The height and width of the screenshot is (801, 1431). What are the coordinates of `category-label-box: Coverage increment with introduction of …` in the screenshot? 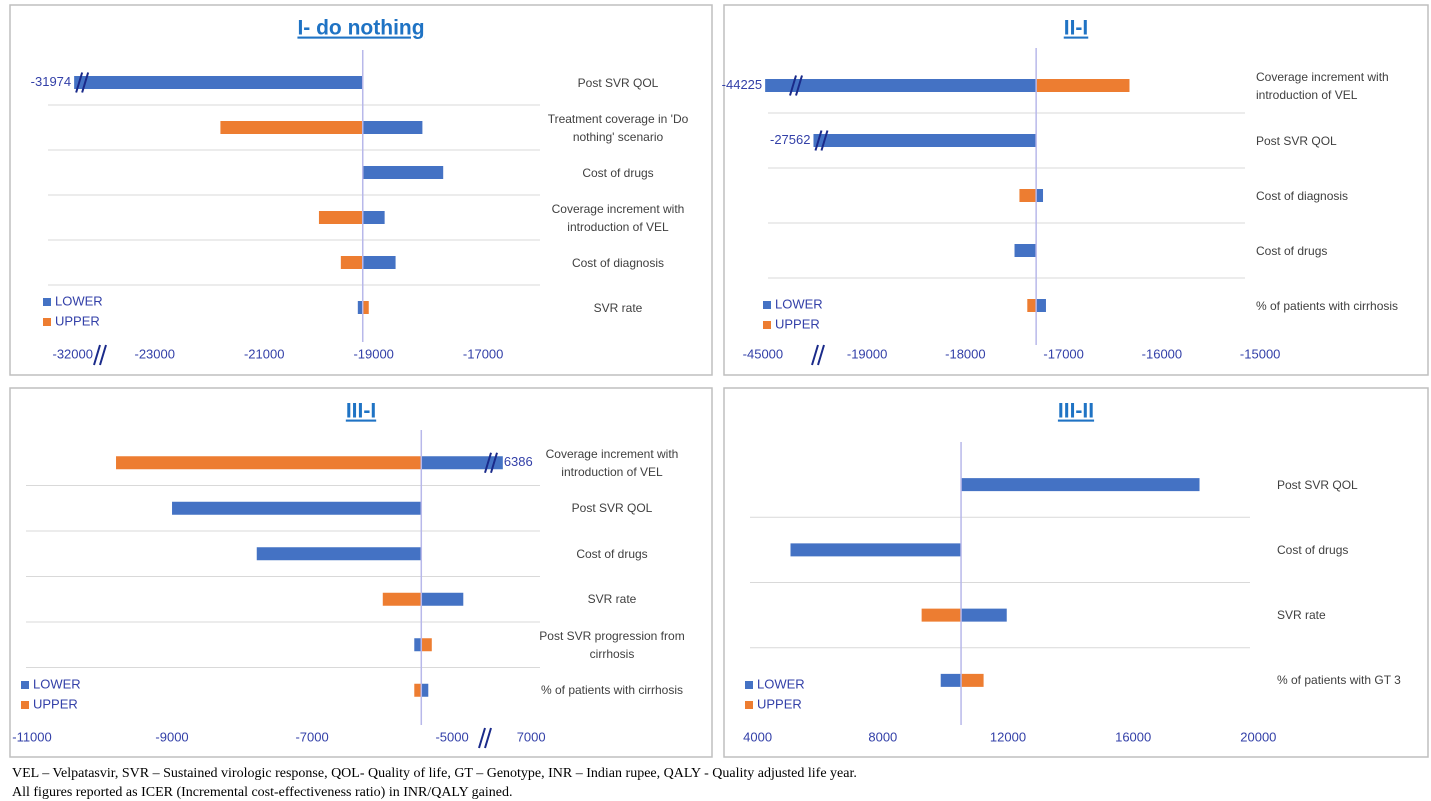 It's located at (612, 462).